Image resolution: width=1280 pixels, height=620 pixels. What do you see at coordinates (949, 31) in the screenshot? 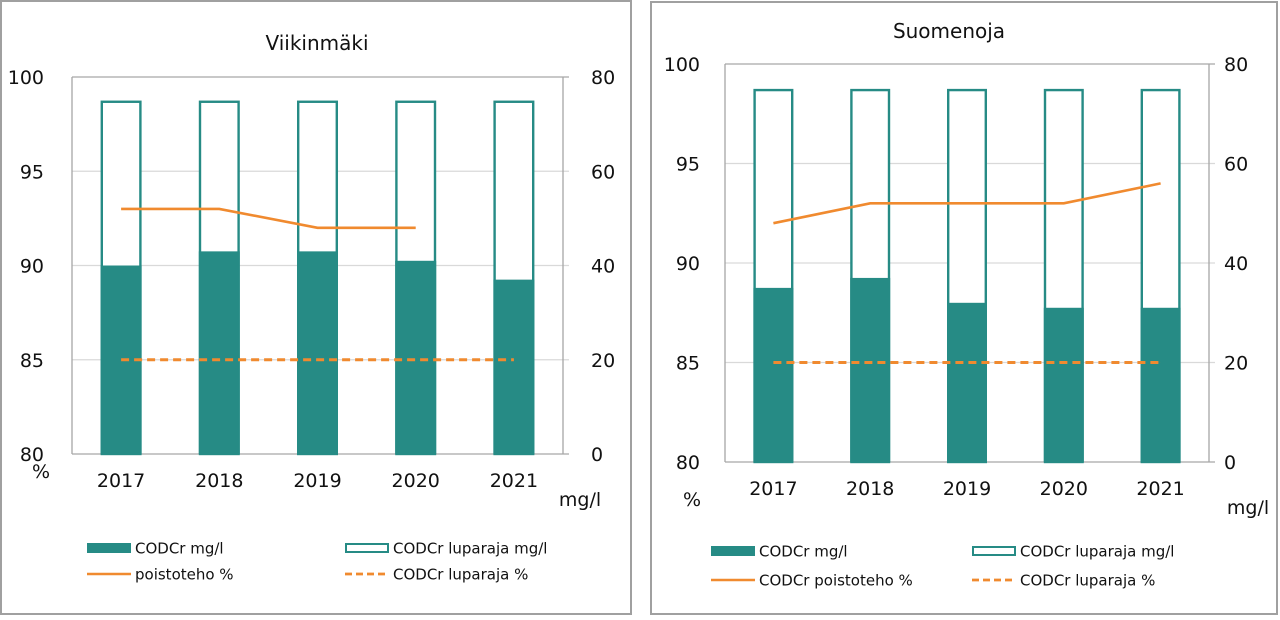
I see `chart-title: Suomenoja` at bounding box center [949, 31].